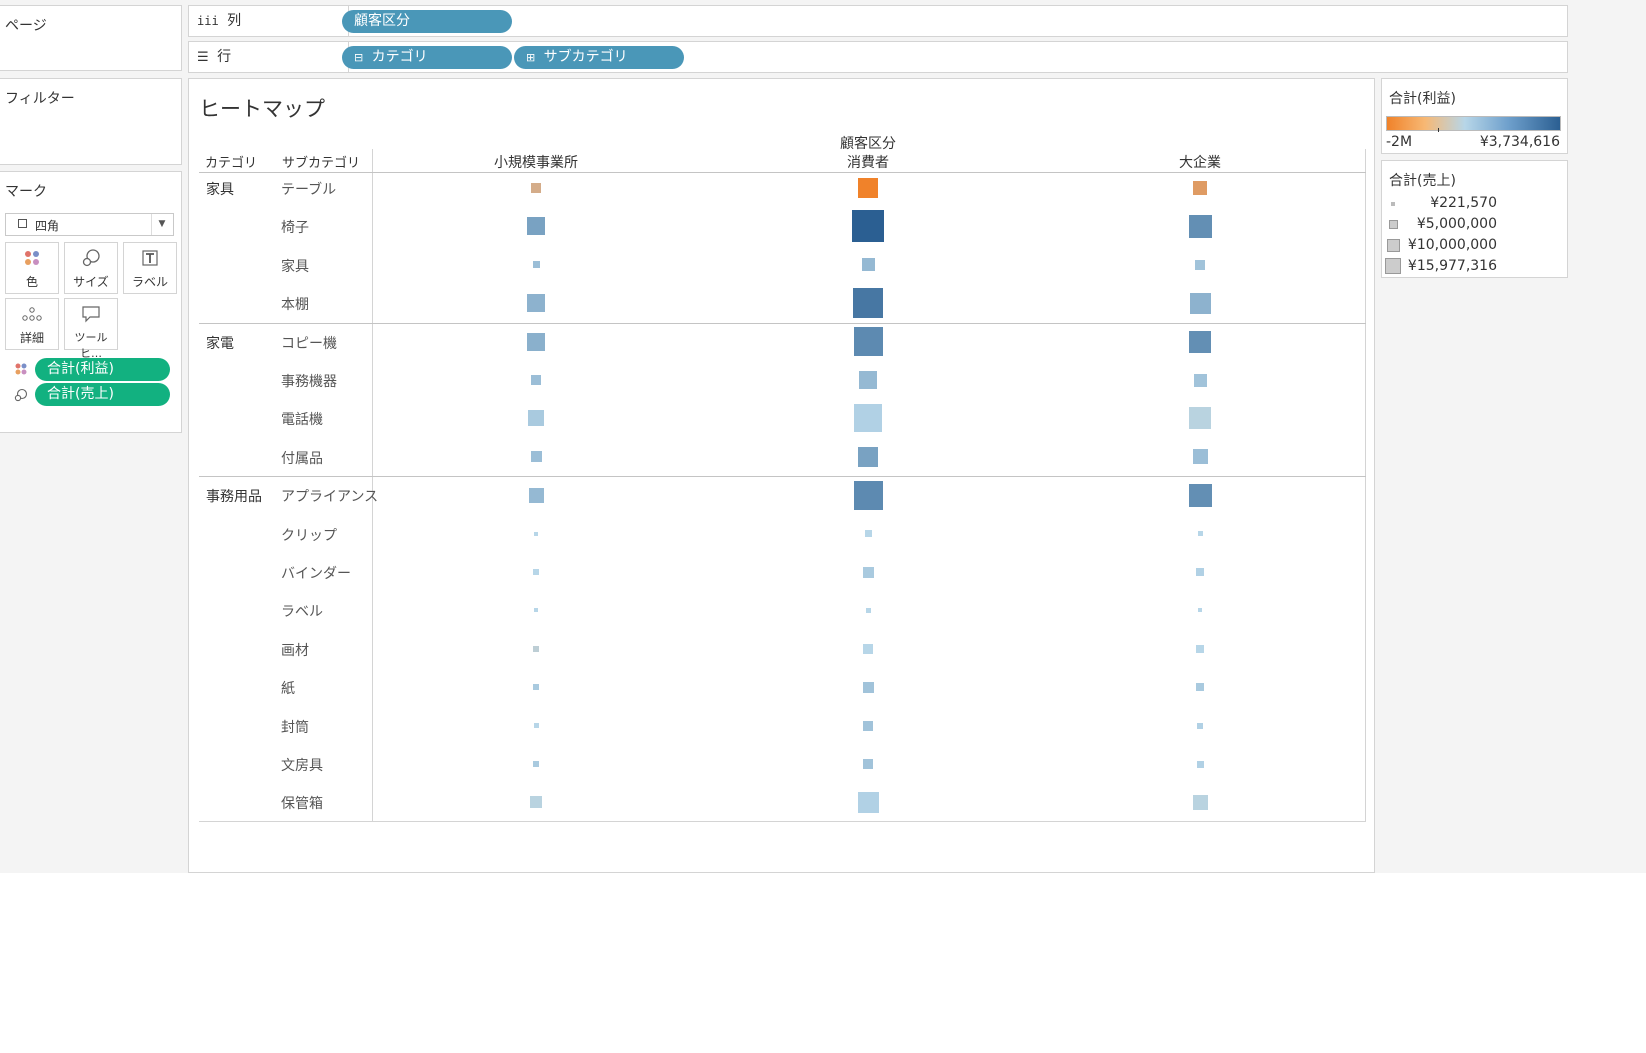  Describe the element at coordinates (1399, 142) in the screenshot. I see `color-legend-min: -2M` at that location.